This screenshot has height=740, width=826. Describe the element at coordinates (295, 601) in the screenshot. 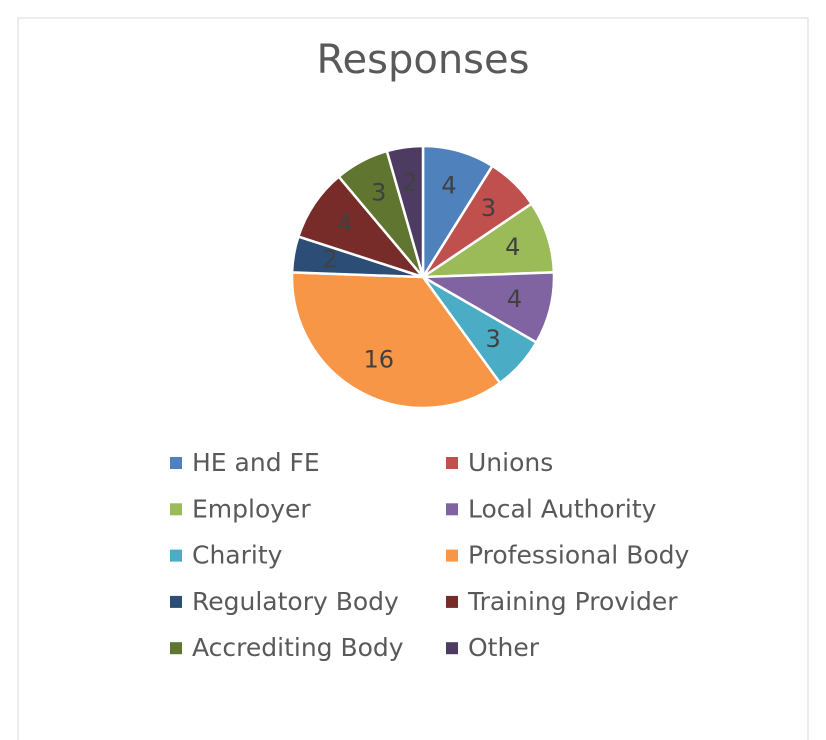

I see `legend-label: Regulatory Body` at that location.